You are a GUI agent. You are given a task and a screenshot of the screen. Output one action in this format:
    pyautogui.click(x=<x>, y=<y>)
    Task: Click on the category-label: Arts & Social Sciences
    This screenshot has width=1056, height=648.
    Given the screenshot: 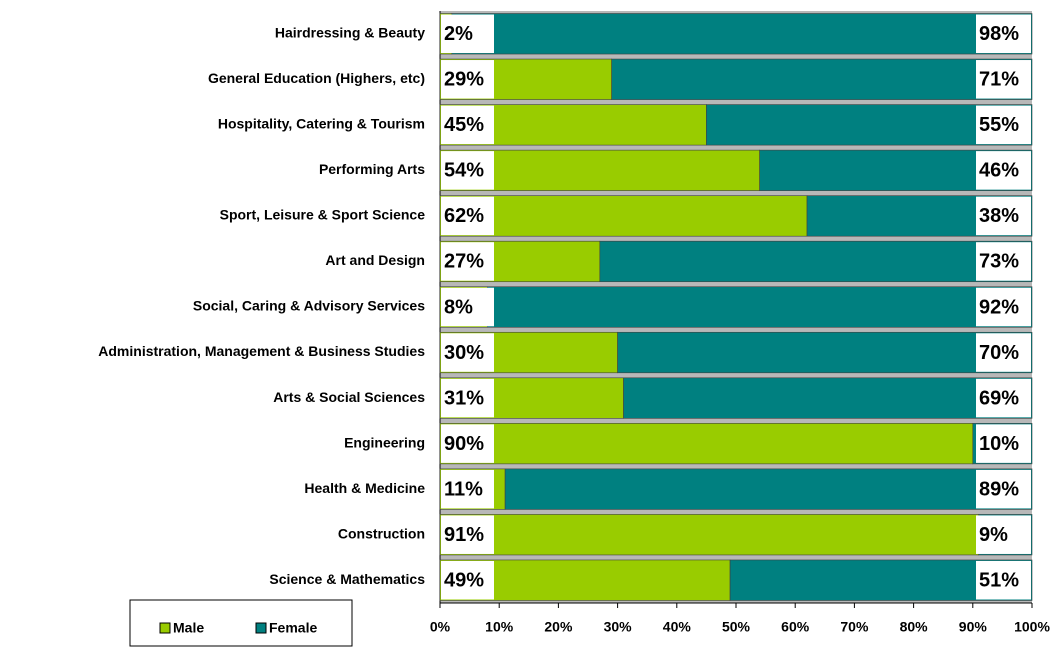 What is the action you would take?
    pyautogui.click(x=349, y=397)
    